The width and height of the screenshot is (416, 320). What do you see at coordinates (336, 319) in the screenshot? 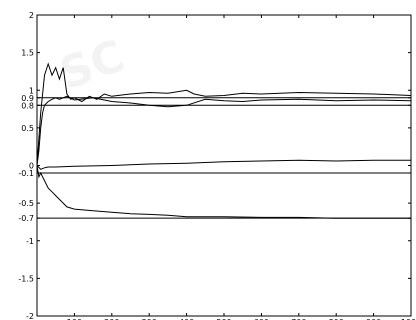
I see `x-tick-label-7: 800` at bounding box center [336, 319].